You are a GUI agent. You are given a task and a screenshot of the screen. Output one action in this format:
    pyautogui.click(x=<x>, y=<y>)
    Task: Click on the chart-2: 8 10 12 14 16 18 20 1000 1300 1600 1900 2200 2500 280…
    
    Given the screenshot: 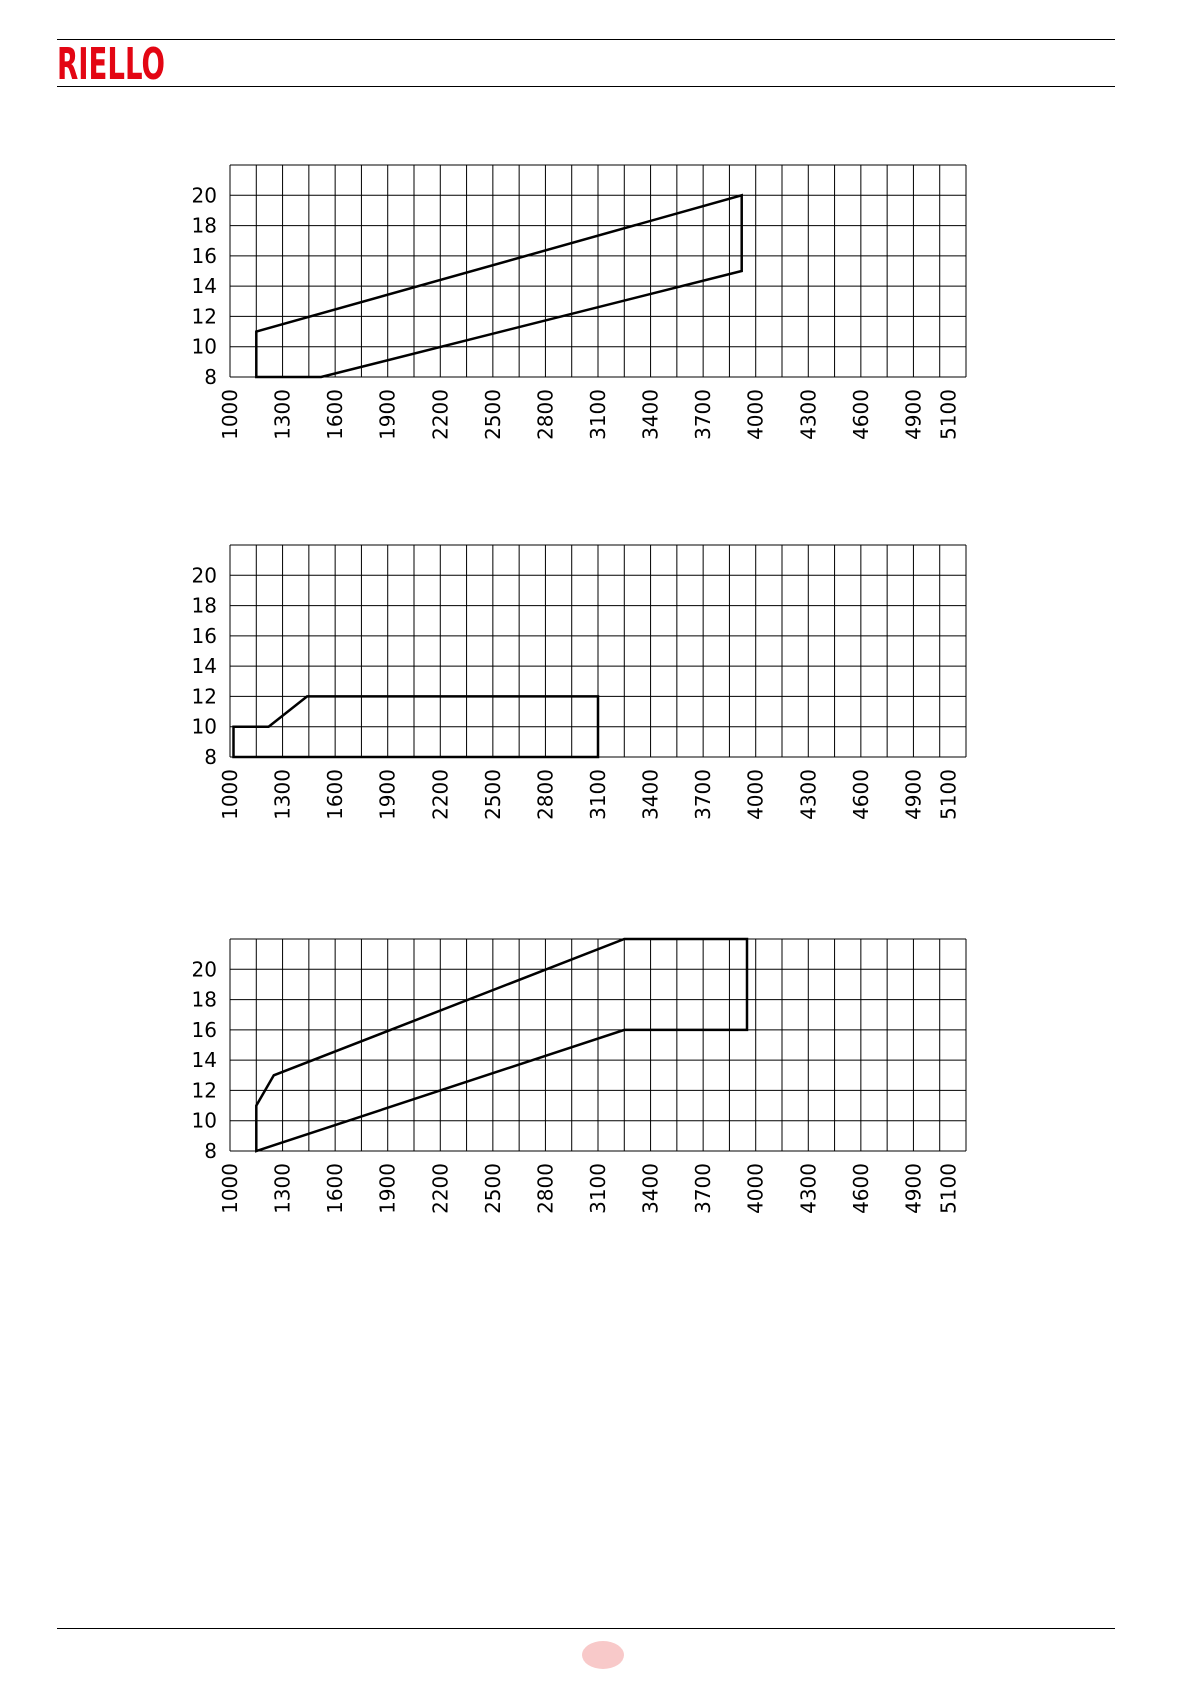 What is the action you would take?
    pyautogui.click(x=579, y=682)
    